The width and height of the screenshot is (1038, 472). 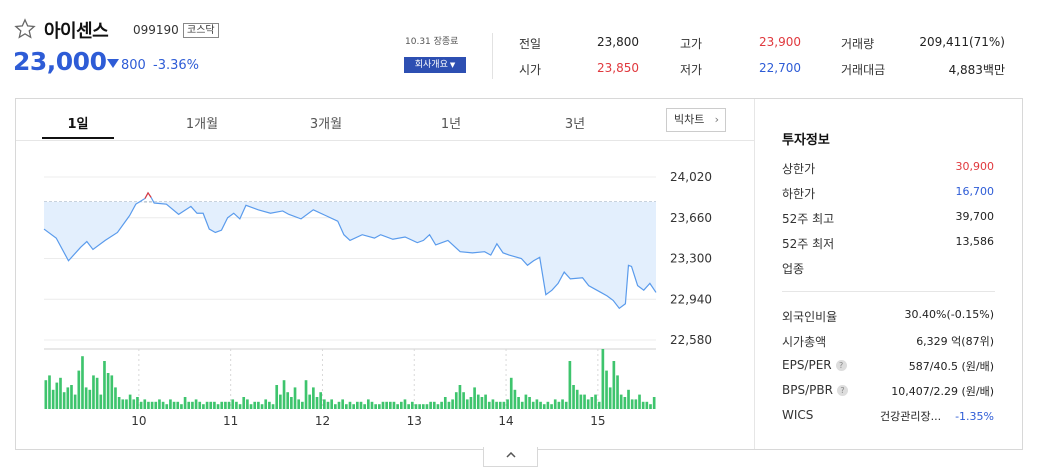 I want to click on eps-per-label: EPS/PER?, so click(x=814, y=365).